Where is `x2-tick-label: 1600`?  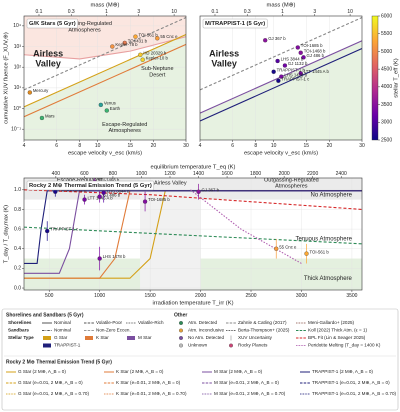
x2-tick-label: 1600 is located at coordinates (227, 174).